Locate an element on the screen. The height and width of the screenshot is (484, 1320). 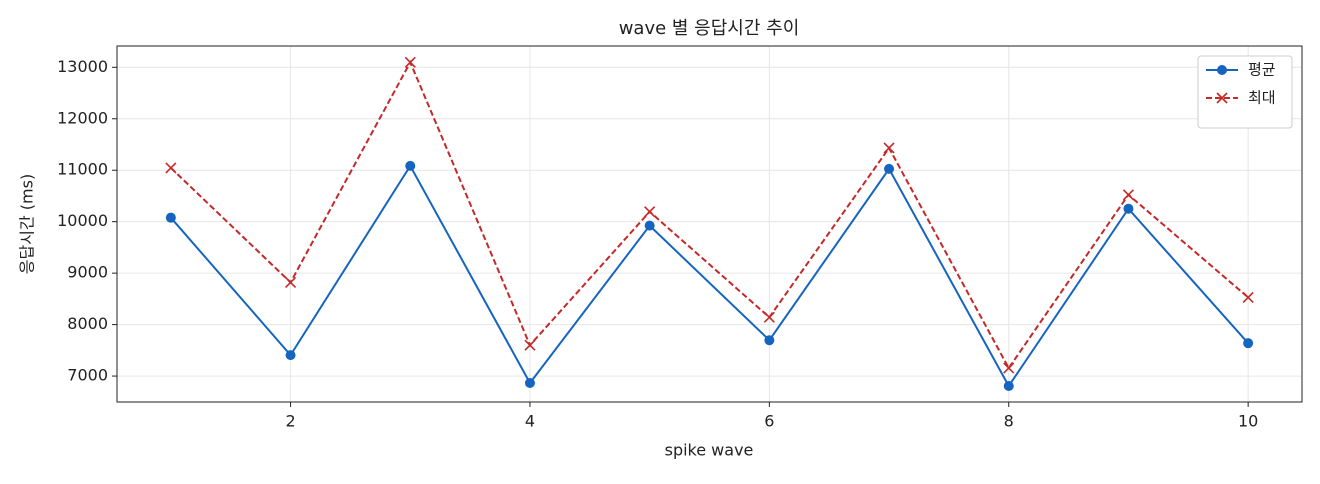
y-axis-label: 응답시간 (ms) is located at coordinates (27, 224).